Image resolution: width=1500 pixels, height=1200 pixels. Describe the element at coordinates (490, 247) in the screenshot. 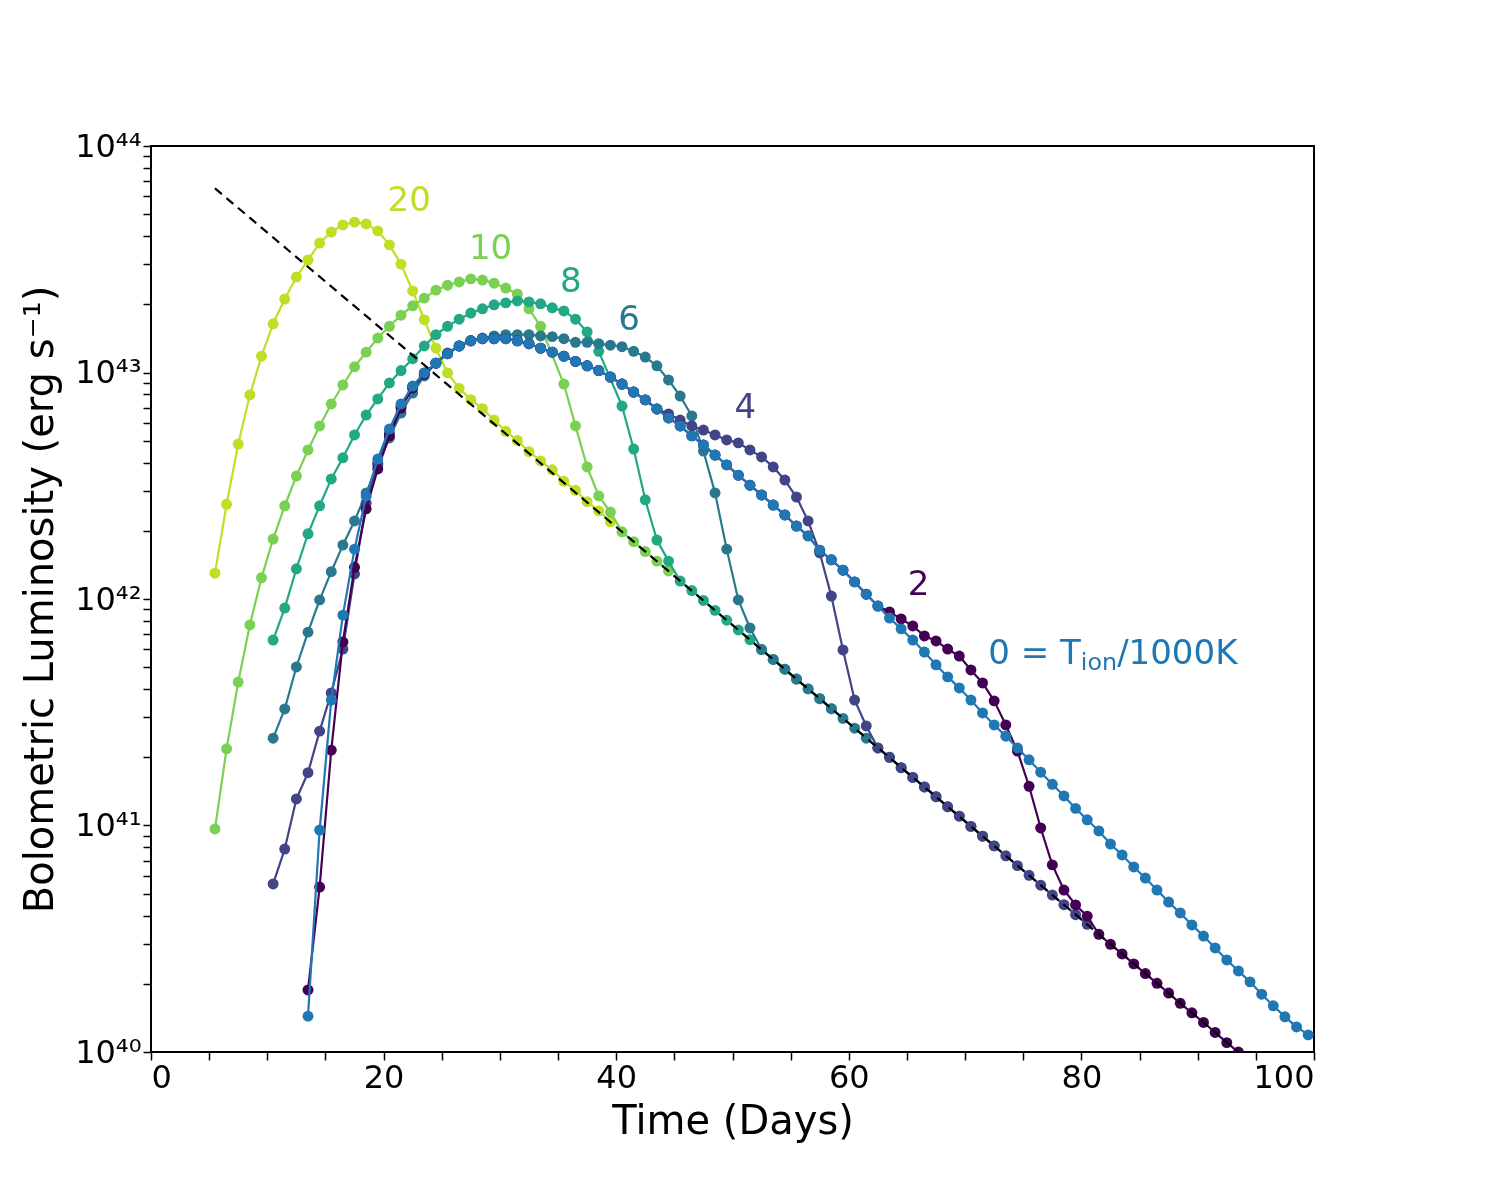

I see `series-label: 10` at that location.